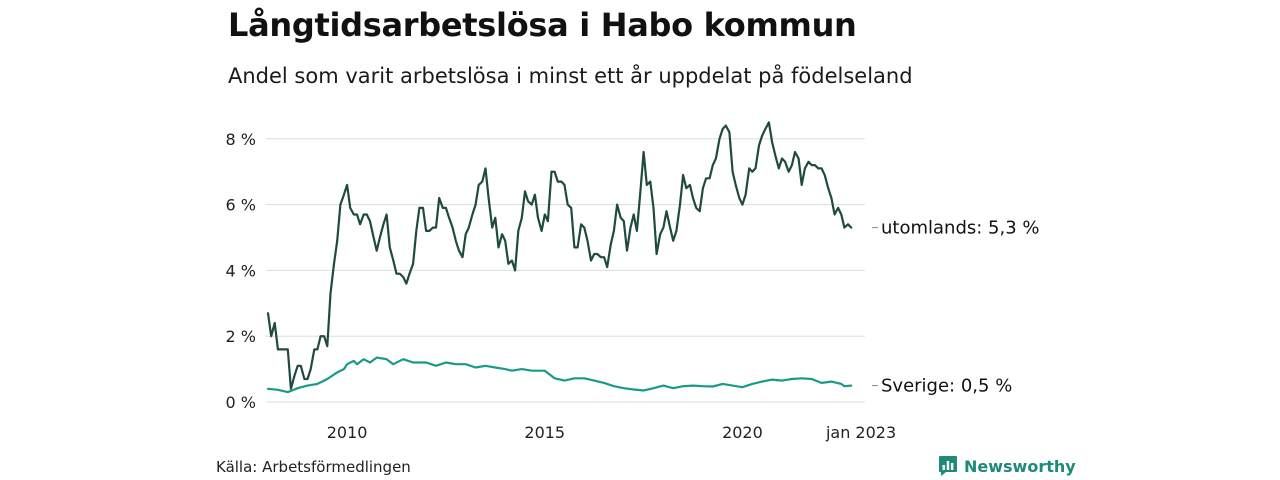 The height and width of the screenshot is (480, 1280). What do you see at coordinates (241, 402) in the screenshot?
I see `y-tick-label: 0 %` at bounding box center [241, 402].